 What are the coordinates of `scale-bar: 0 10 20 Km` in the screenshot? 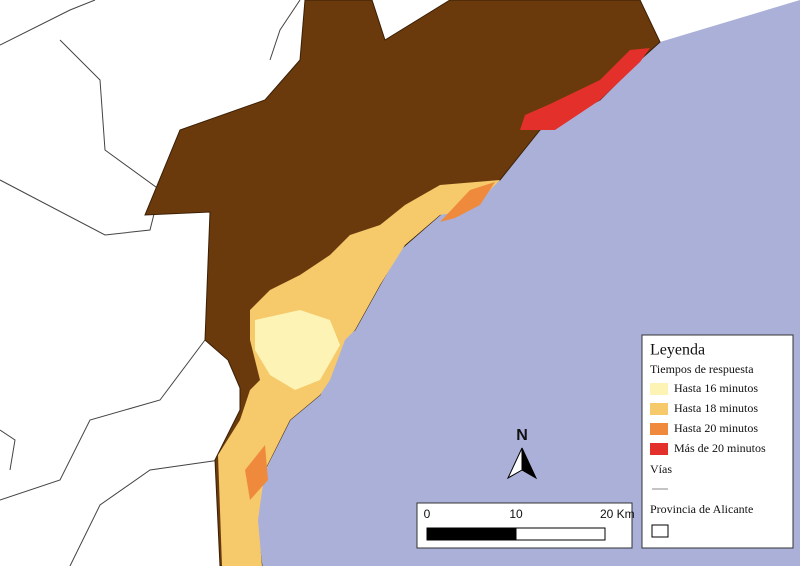 It's located at (525, 525).